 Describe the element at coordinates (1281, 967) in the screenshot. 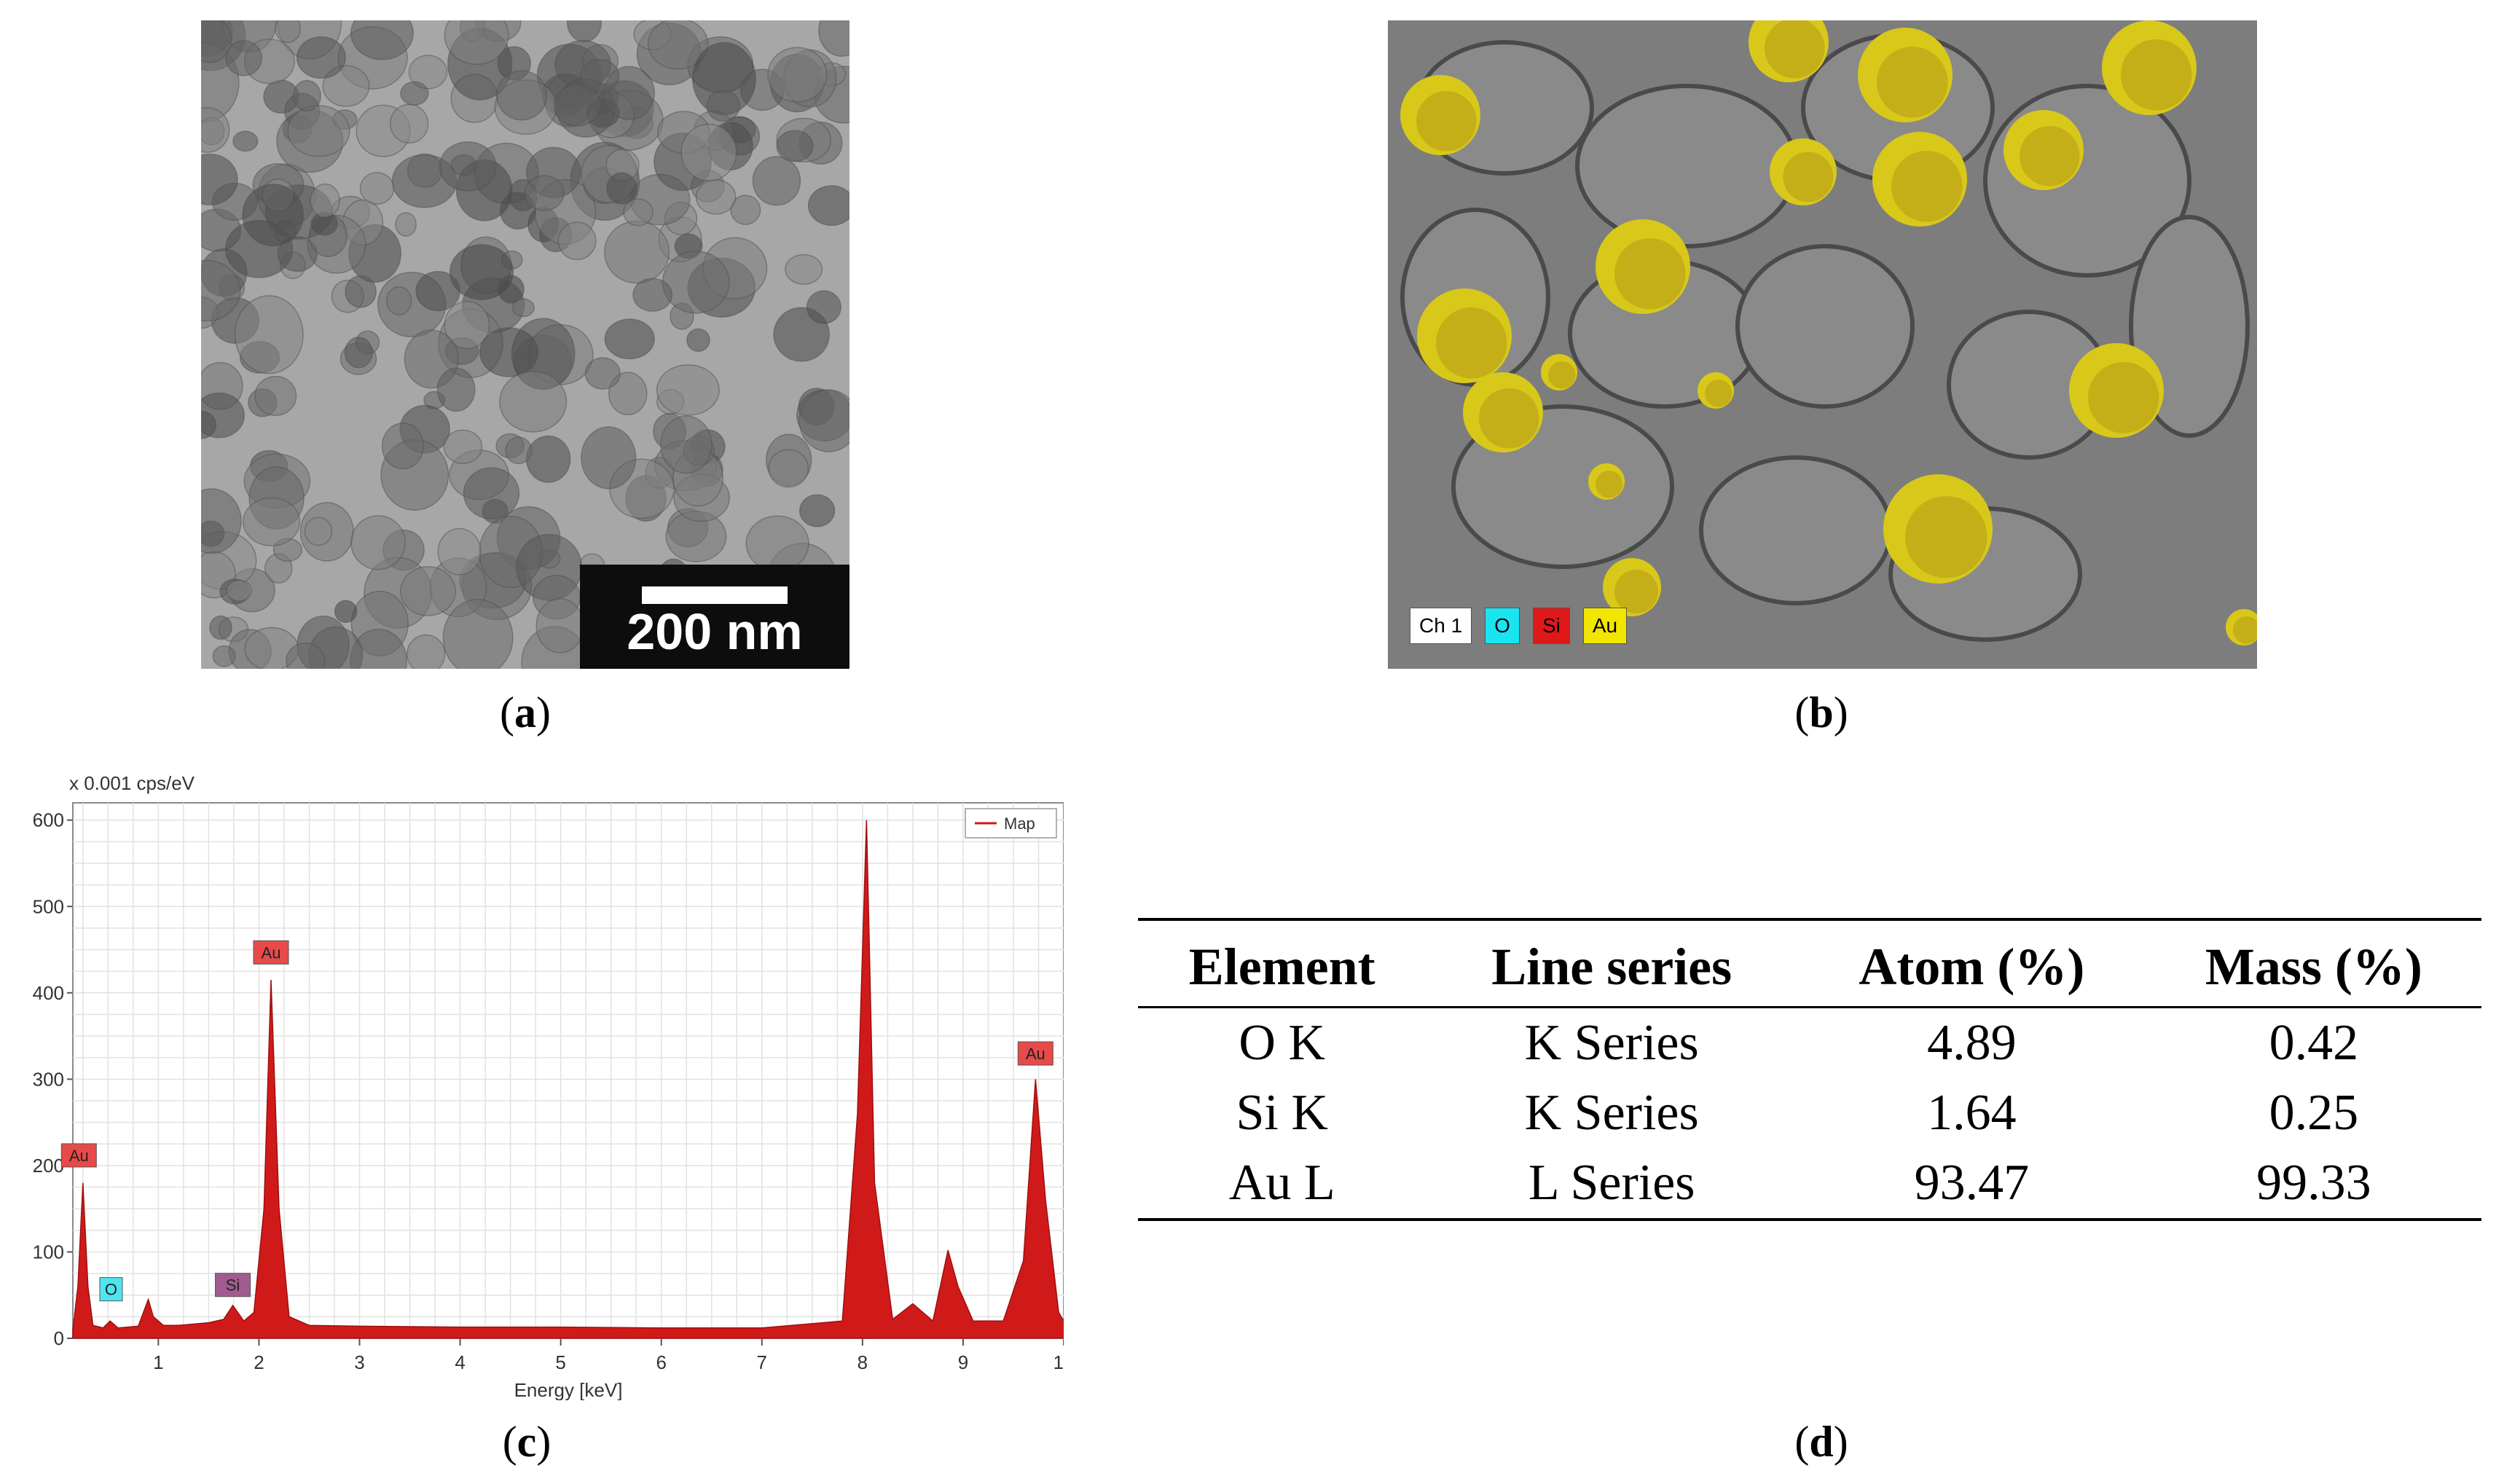

I see `header-element: Element` at that location.